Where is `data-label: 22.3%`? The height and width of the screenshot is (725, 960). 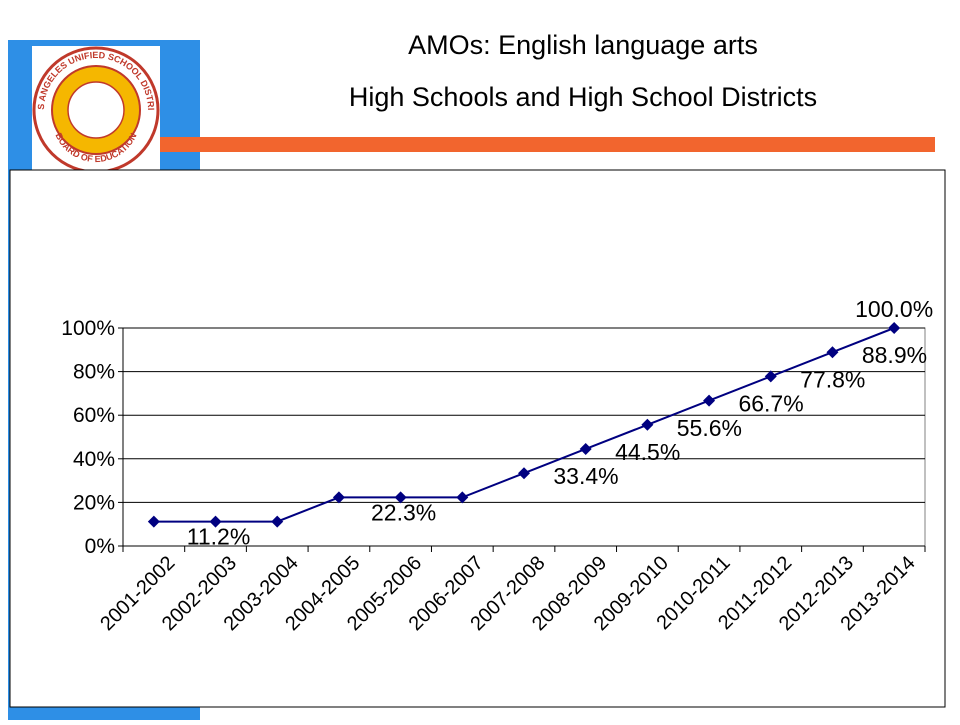
data-label: 22.3% is located at coordinates (403, 512).